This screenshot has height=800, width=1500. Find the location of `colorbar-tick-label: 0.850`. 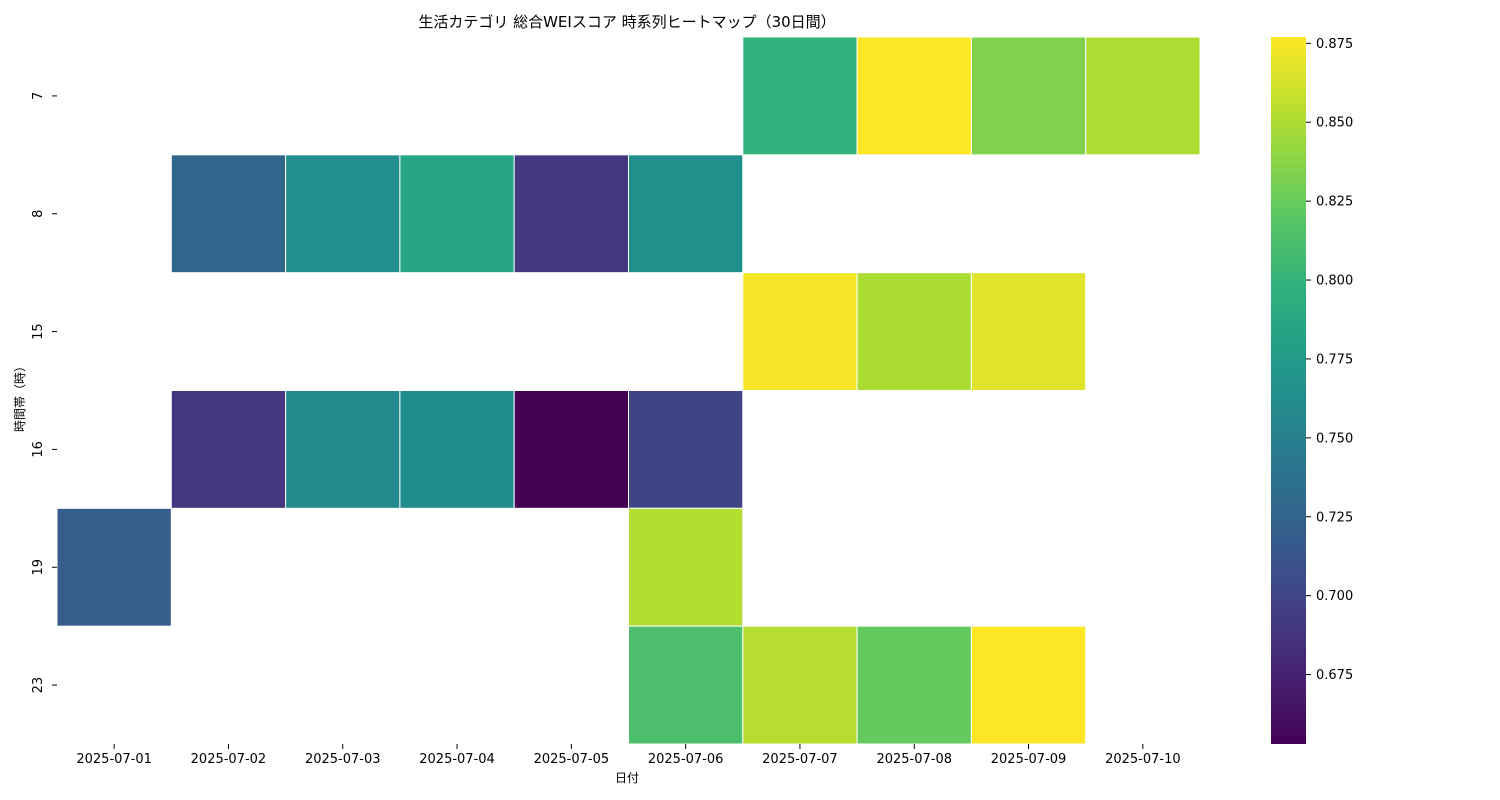

colorbar-tick-label: 0.850 is located at coordinates (1334, 123).